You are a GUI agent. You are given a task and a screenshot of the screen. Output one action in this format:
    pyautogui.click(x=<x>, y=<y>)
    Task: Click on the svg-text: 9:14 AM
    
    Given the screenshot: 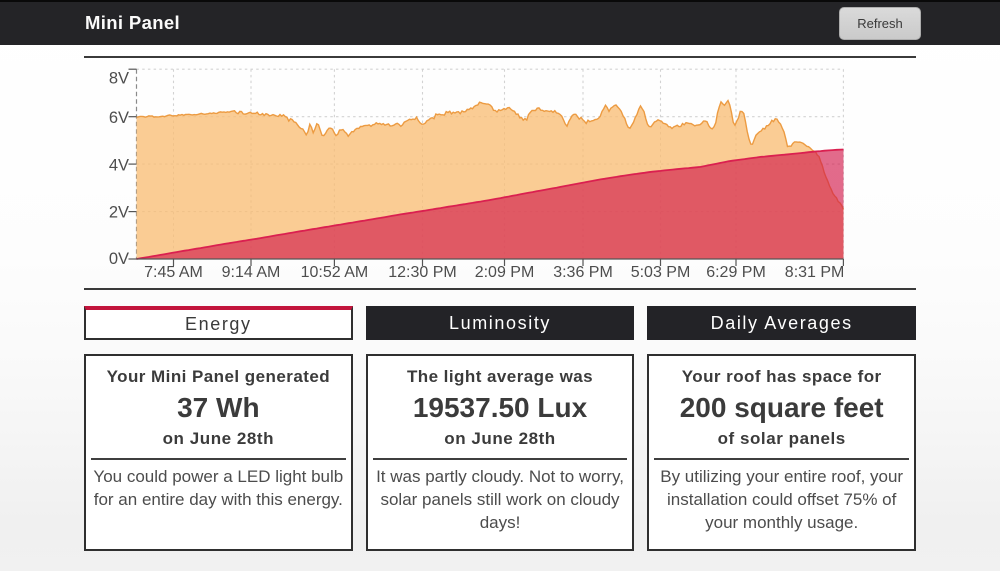 What is the action you would take?
    pyautogui.click(x=251, y=272)
    